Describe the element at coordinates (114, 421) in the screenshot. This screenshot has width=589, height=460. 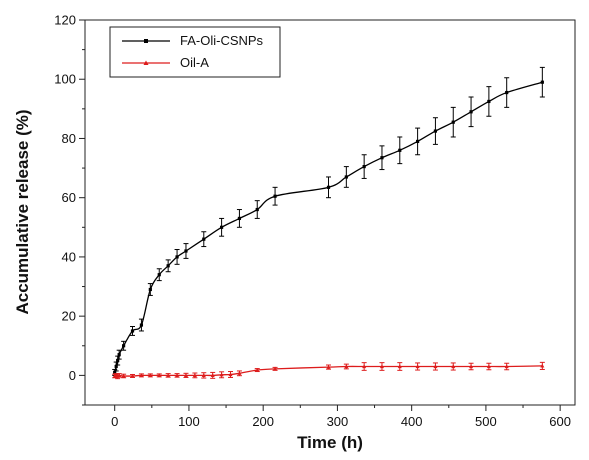
I see `x-tick-label: 0` at that location.